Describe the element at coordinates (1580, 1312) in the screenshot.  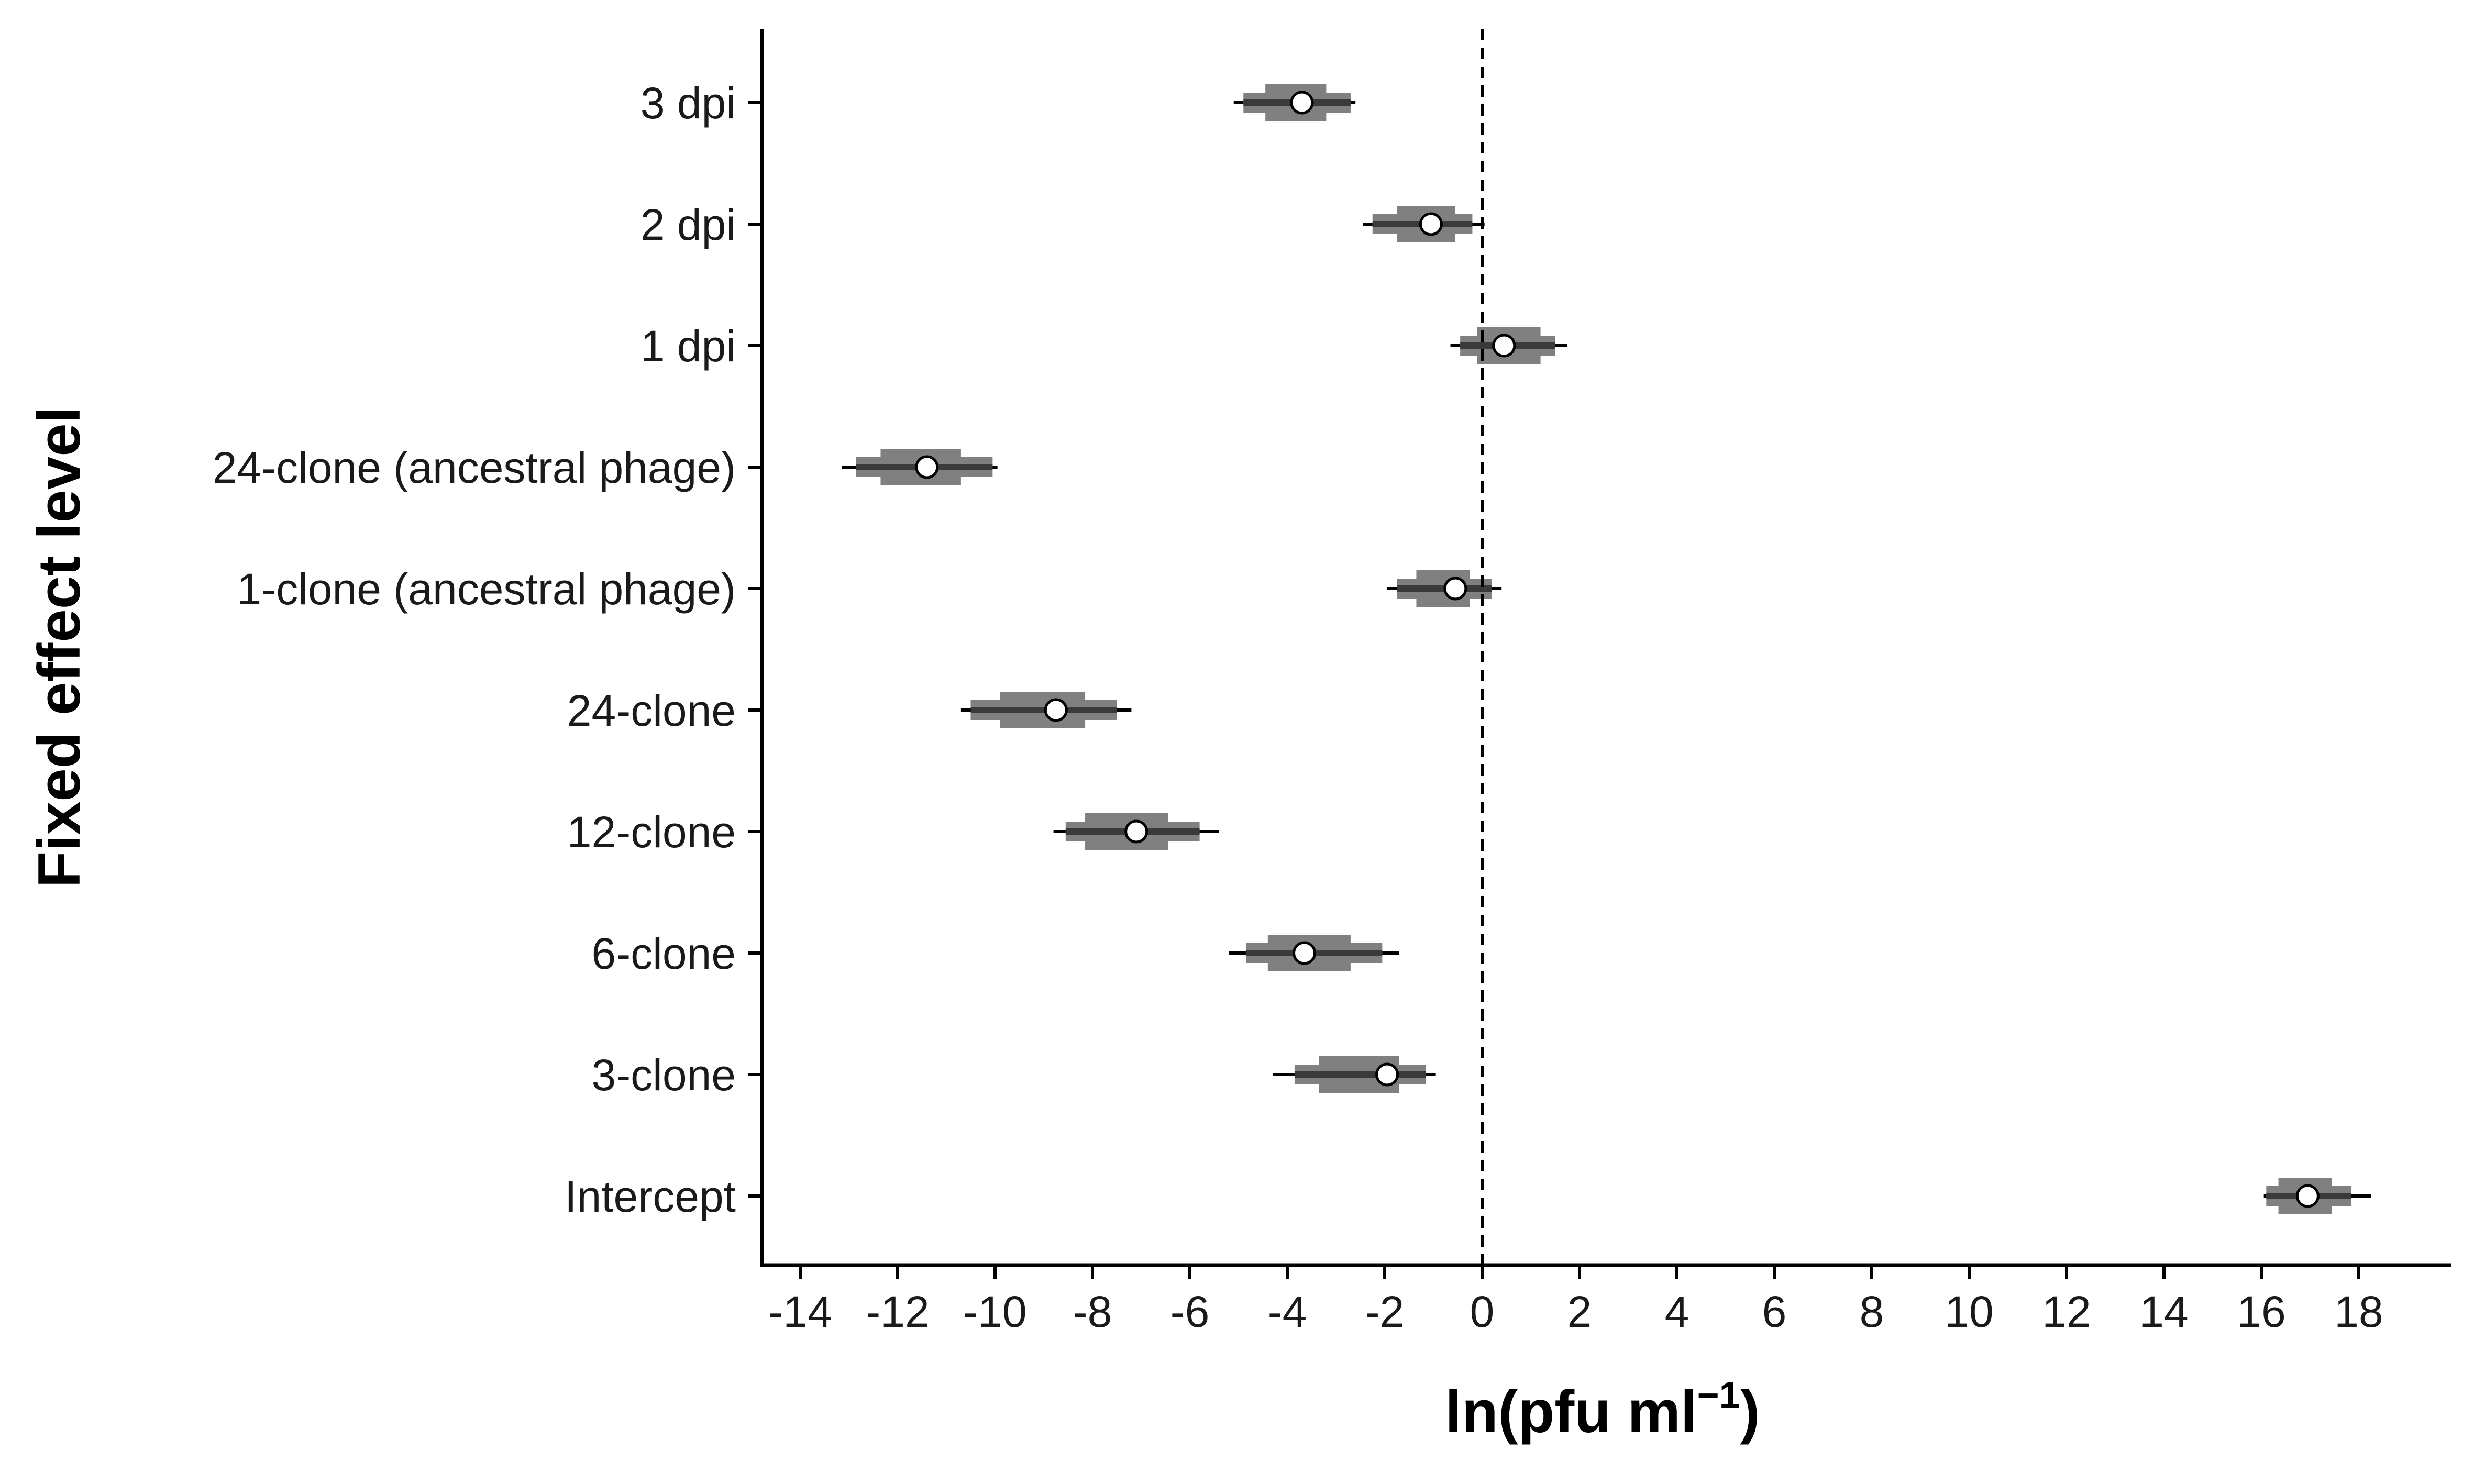
I see `x-tick-label-8: 2` at that location.